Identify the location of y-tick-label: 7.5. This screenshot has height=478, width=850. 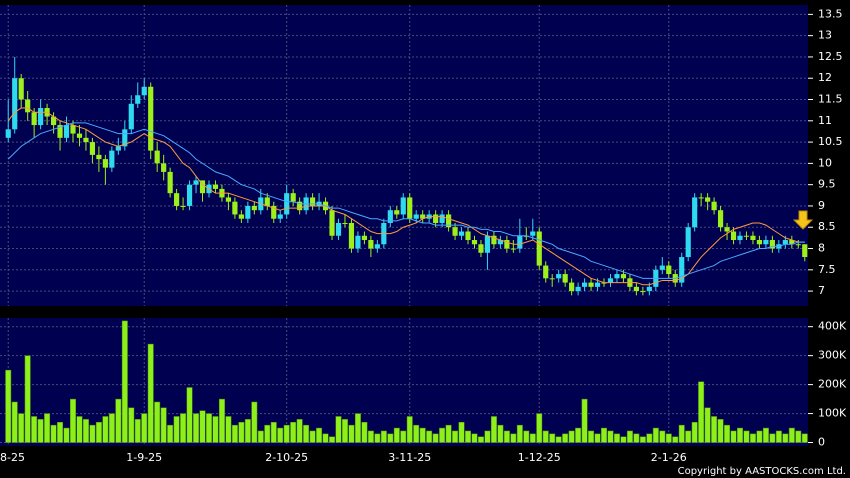
(827, 269).